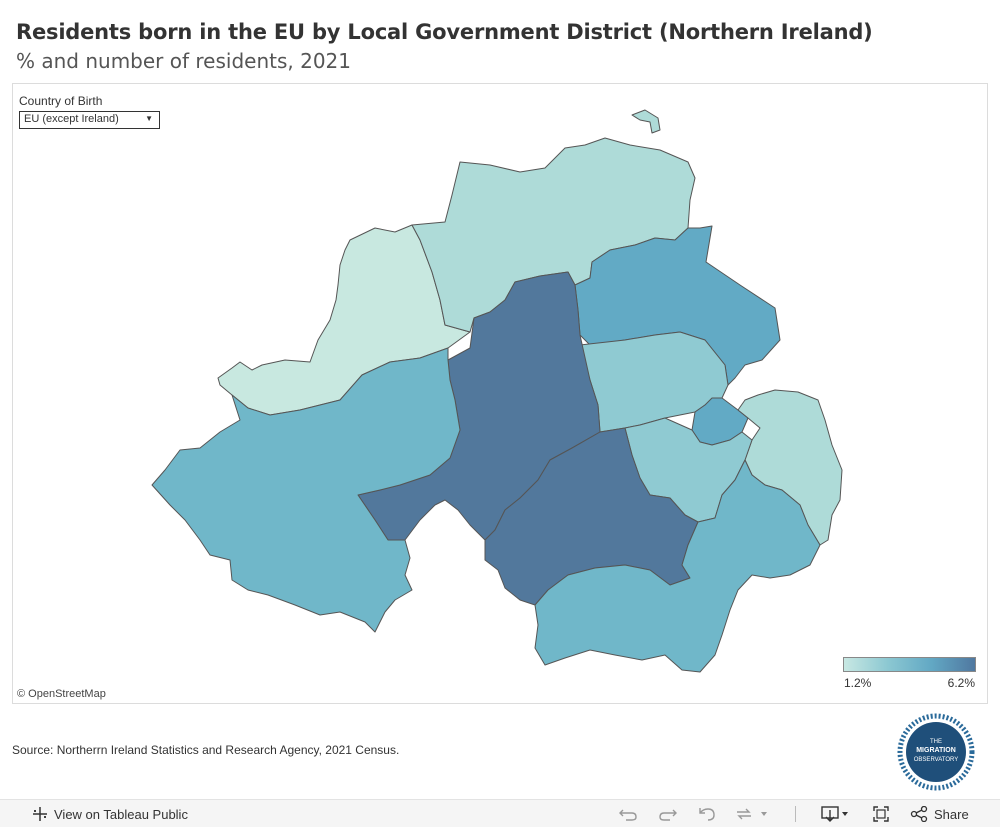 Image resolution: width=1000 pixels, height=827 pixels. Describe the element at coordinates (61, 694) in the screenshot. I see `map-attribution: © OpenStreetMap` at that location.